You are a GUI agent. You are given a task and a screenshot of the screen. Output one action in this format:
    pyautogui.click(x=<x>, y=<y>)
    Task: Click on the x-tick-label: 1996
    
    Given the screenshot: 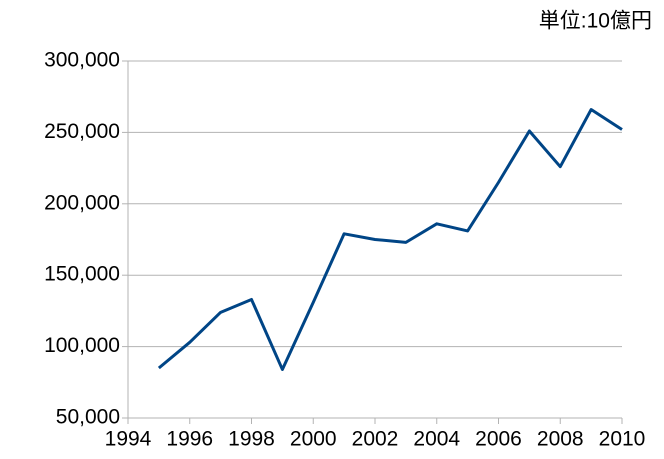 What is the action you would take?
    pyautogui.click(x=189, y=439)
    